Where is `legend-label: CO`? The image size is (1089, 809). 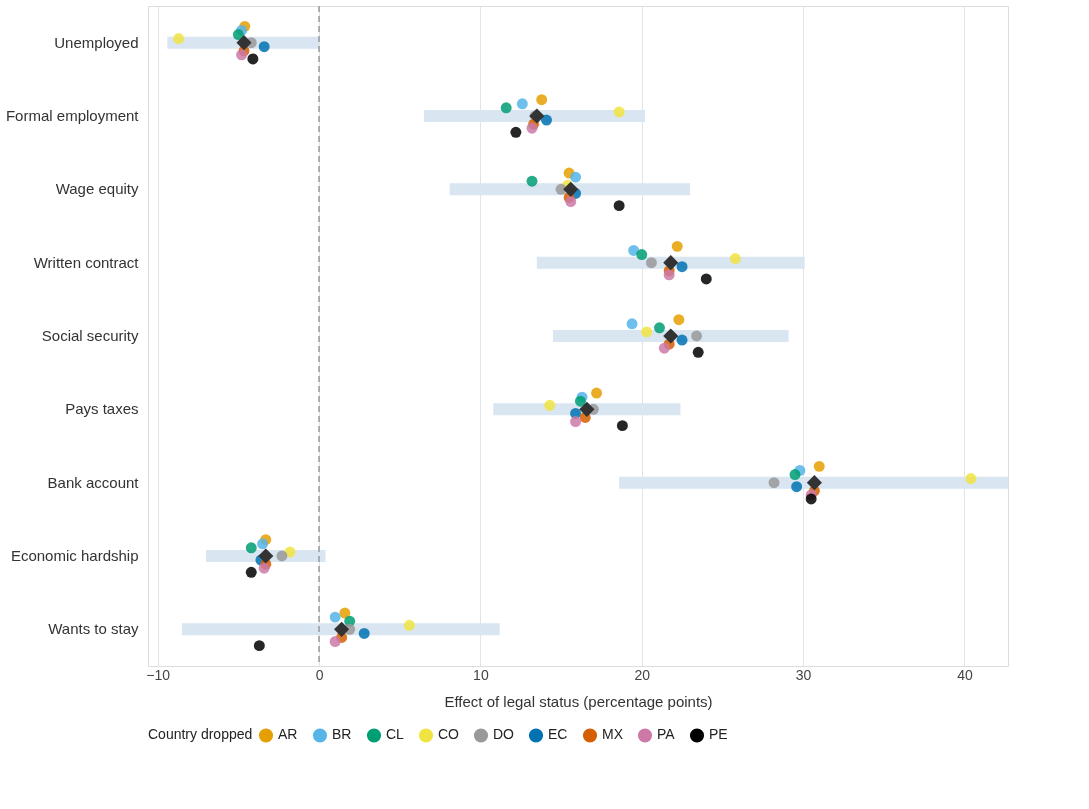 legend-label: CO is located at coordinates (449, 734).